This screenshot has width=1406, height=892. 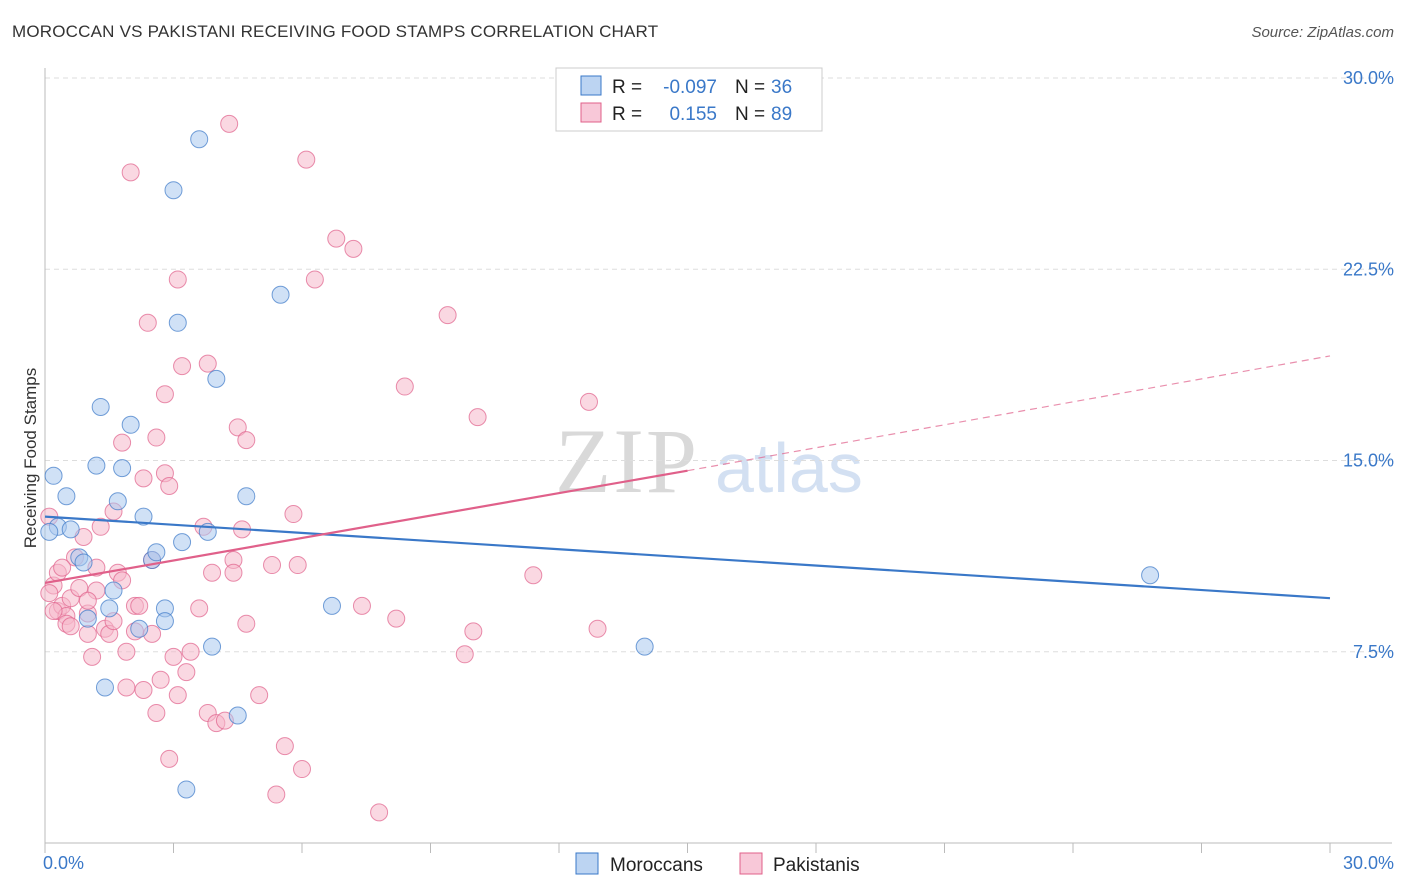 I want to click on y-tick-label: 15.0%, so click(x=1368, y=461).